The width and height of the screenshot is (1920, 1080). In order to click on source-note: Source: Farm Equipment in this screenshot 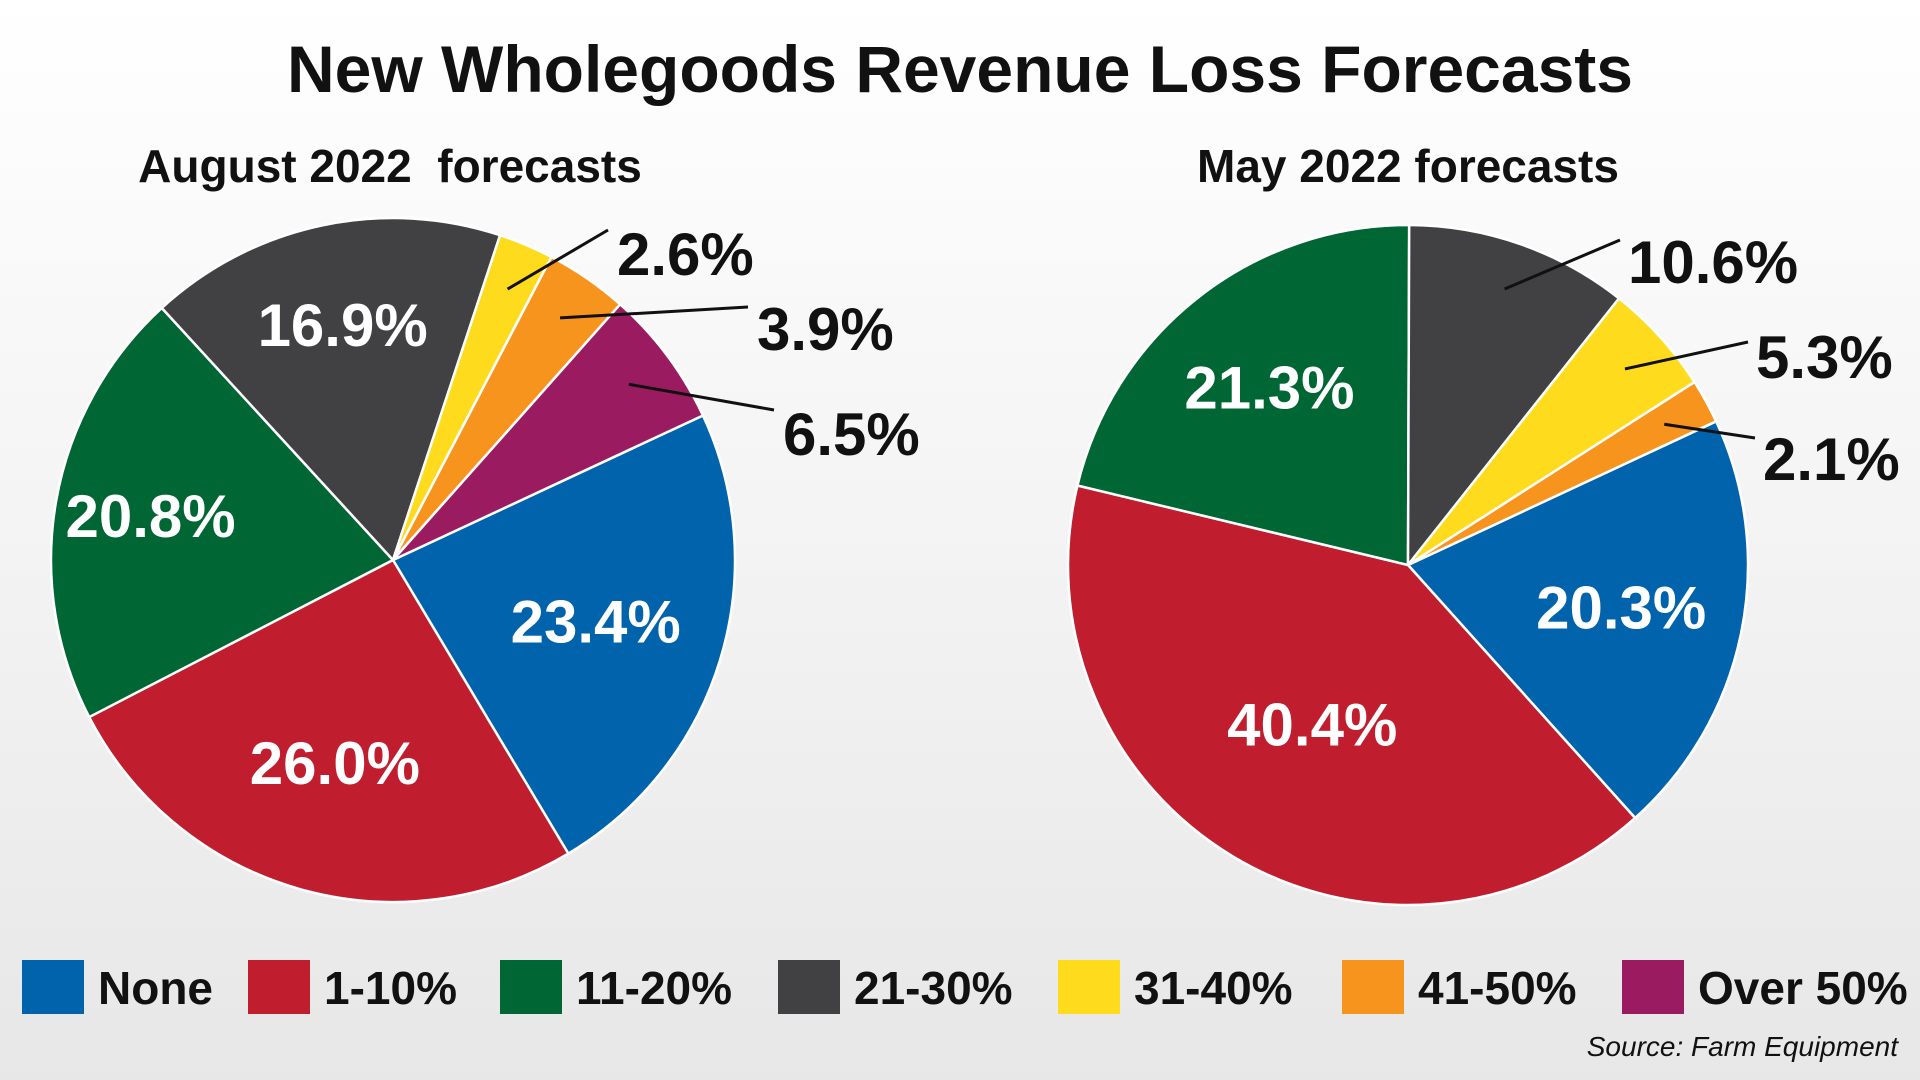, I will do `click(1743, 1046)`.